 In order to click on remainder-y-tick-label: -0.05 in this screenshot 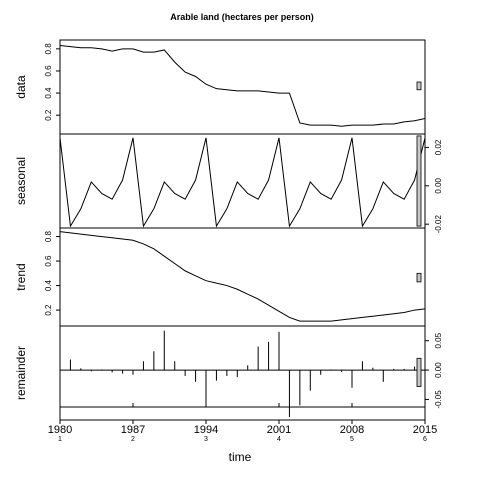, I will do `click(438, 399)`.